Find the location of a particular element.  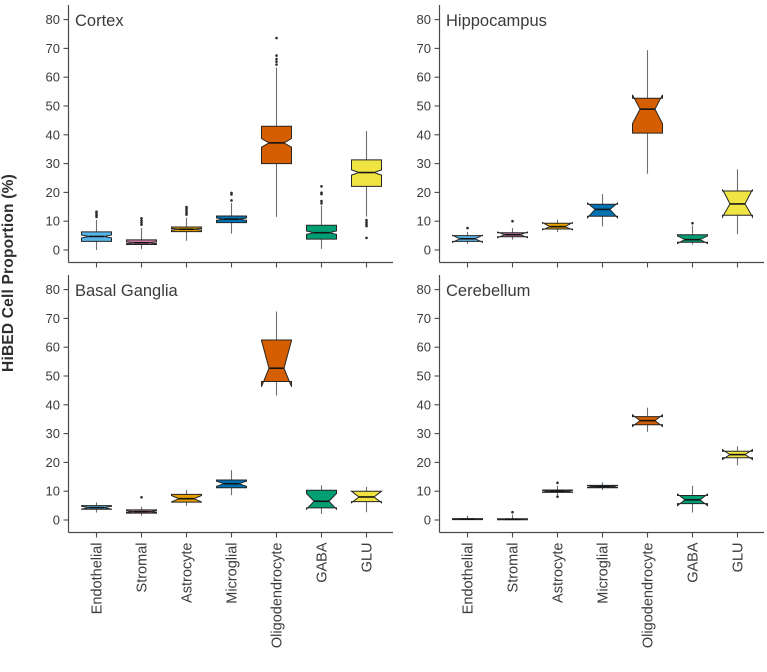

panel-title-cerebellum: Cerebellum is located at coordinates (488, 291).